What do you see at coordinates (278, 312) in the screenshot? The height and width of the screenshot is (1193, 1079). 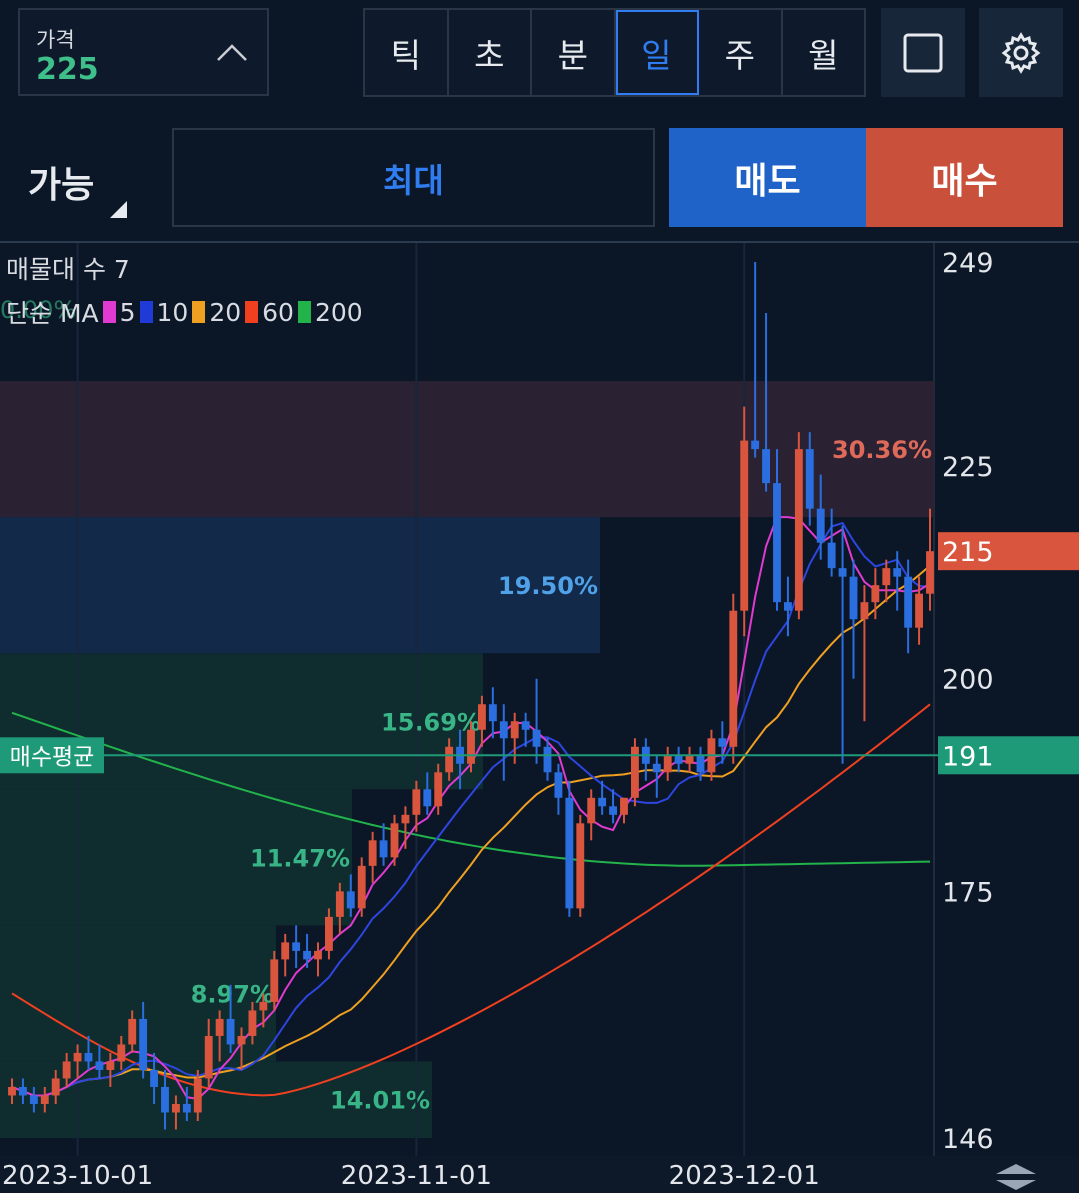 I see `ma60-label: 60` at bounding box center [278, 312].